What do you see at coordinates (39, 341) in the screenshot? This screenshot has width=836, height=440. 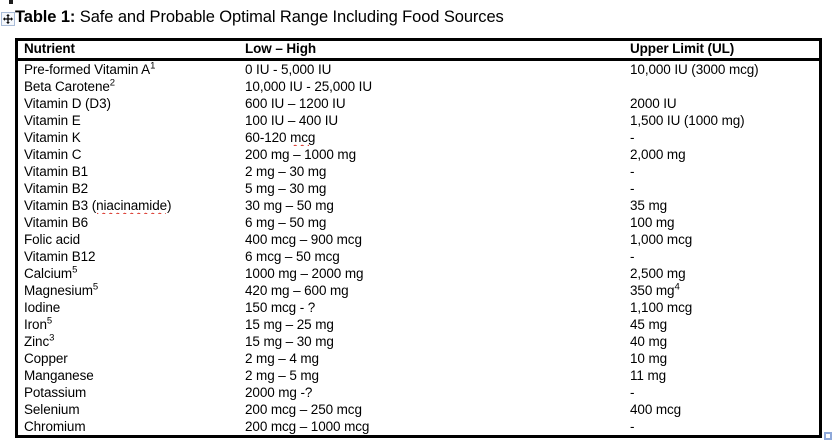 I see `nutrient-cell: Zinc3` at bounding box center [39, 341].